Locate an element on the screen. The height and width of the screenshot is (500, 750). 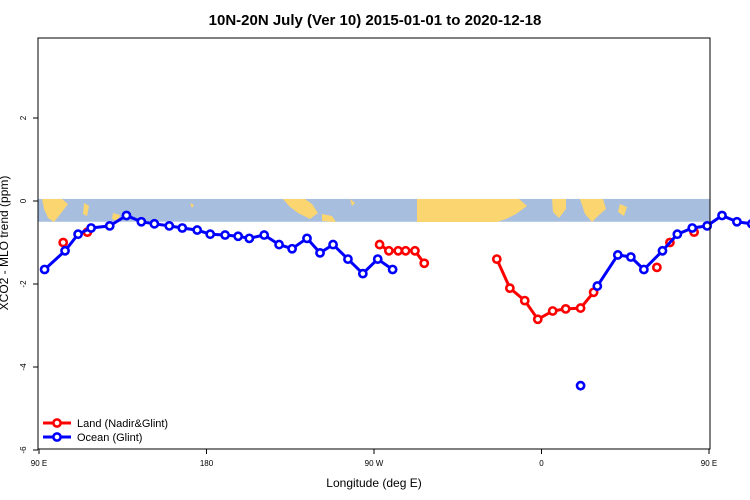
y-tick-label: 2 is located at coordinates (23, 117).